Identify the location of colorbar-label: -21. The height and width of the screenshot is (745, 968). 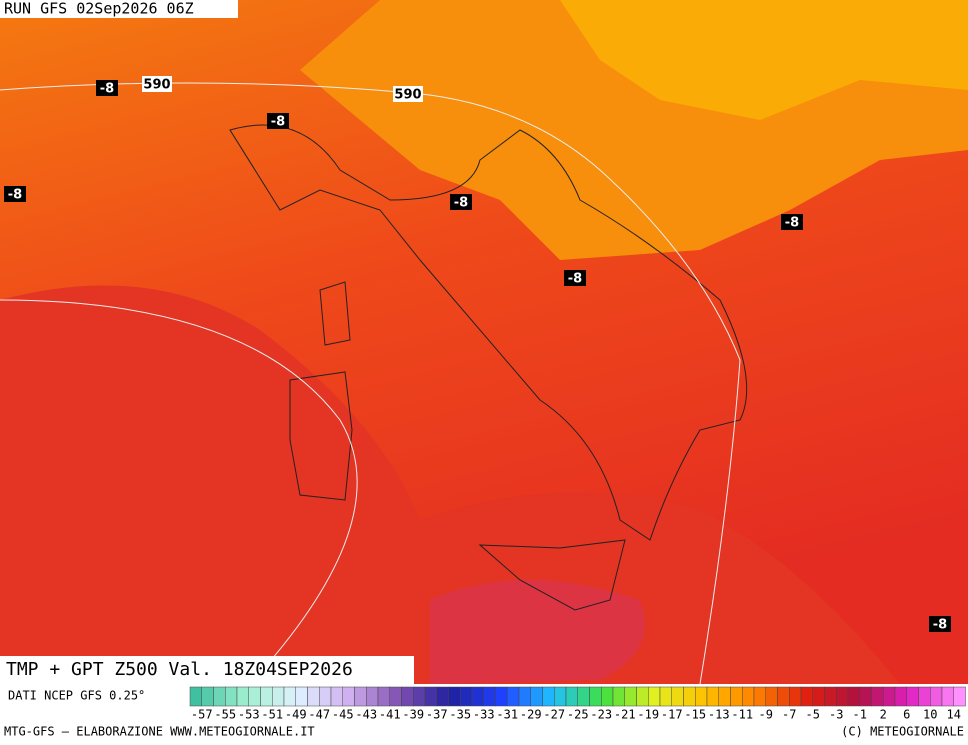
(625, 715).